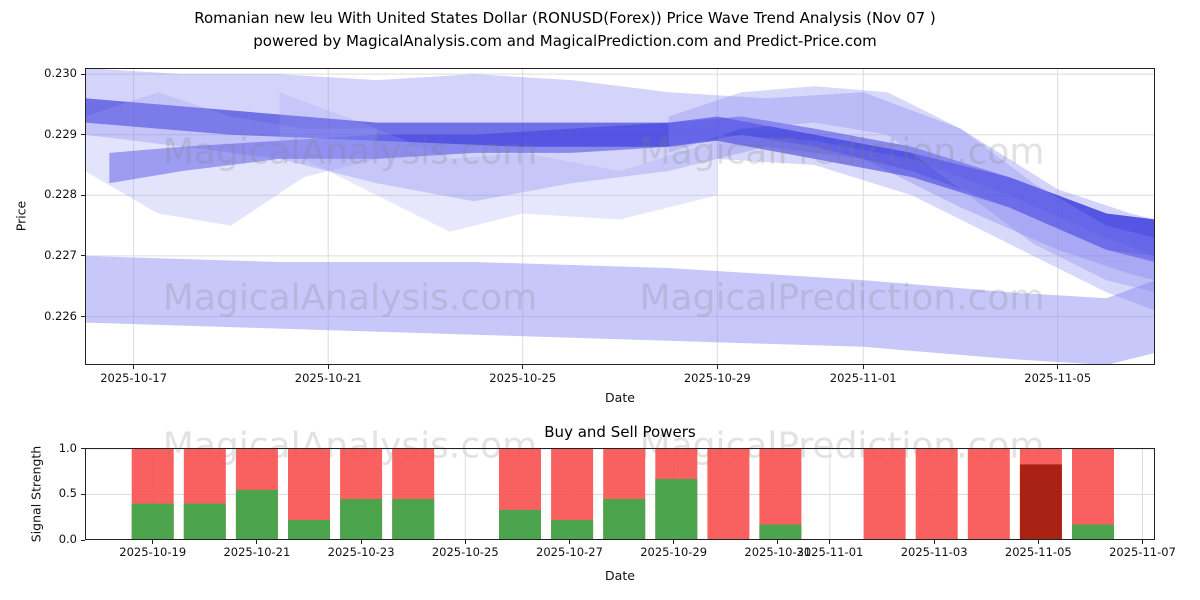  I want to click on x-tick-label: 2025-11-07, so click(1142, 552).